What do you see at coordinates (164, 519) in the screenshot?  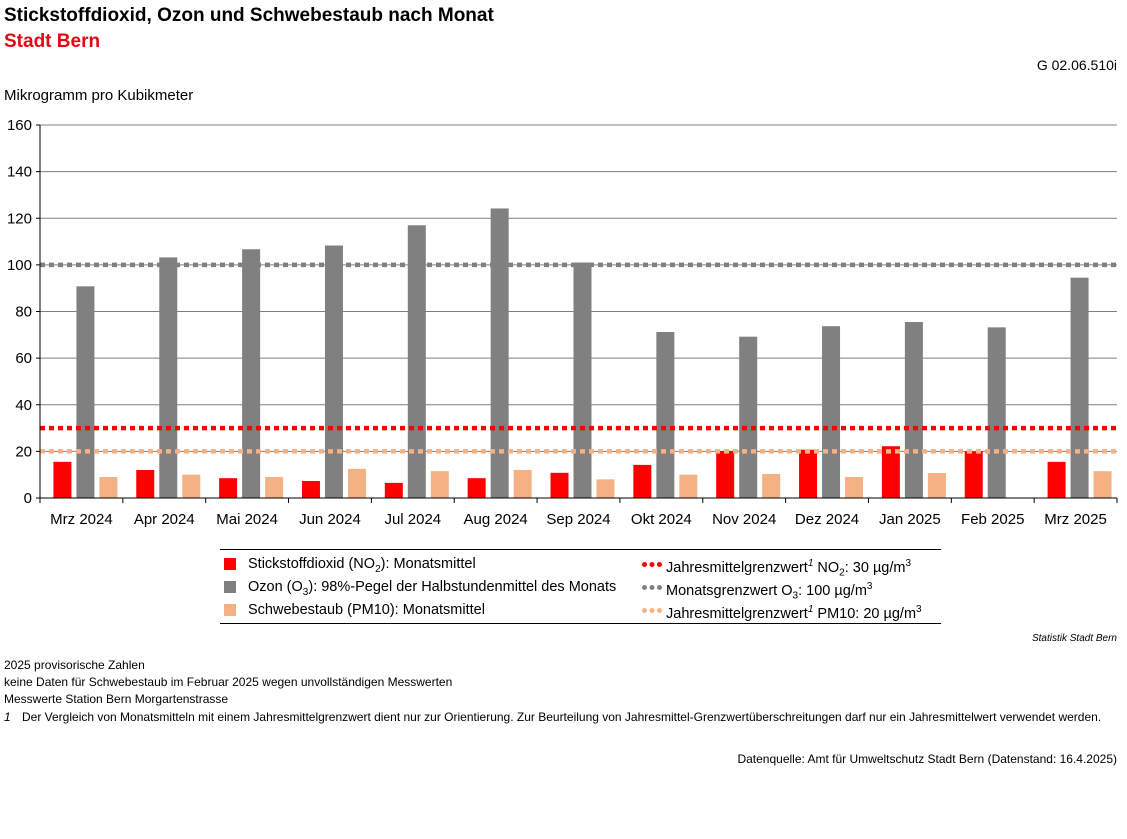 I see `x-tick-label: Apr 2024` at bounding box center [164, 519].